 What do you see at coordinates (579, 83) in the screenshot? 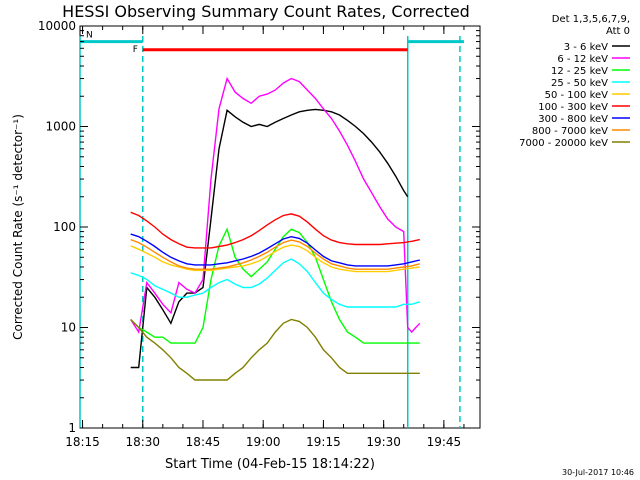
I see `legend-label: 25 - 50 keV` at bounding box center [579, 83].